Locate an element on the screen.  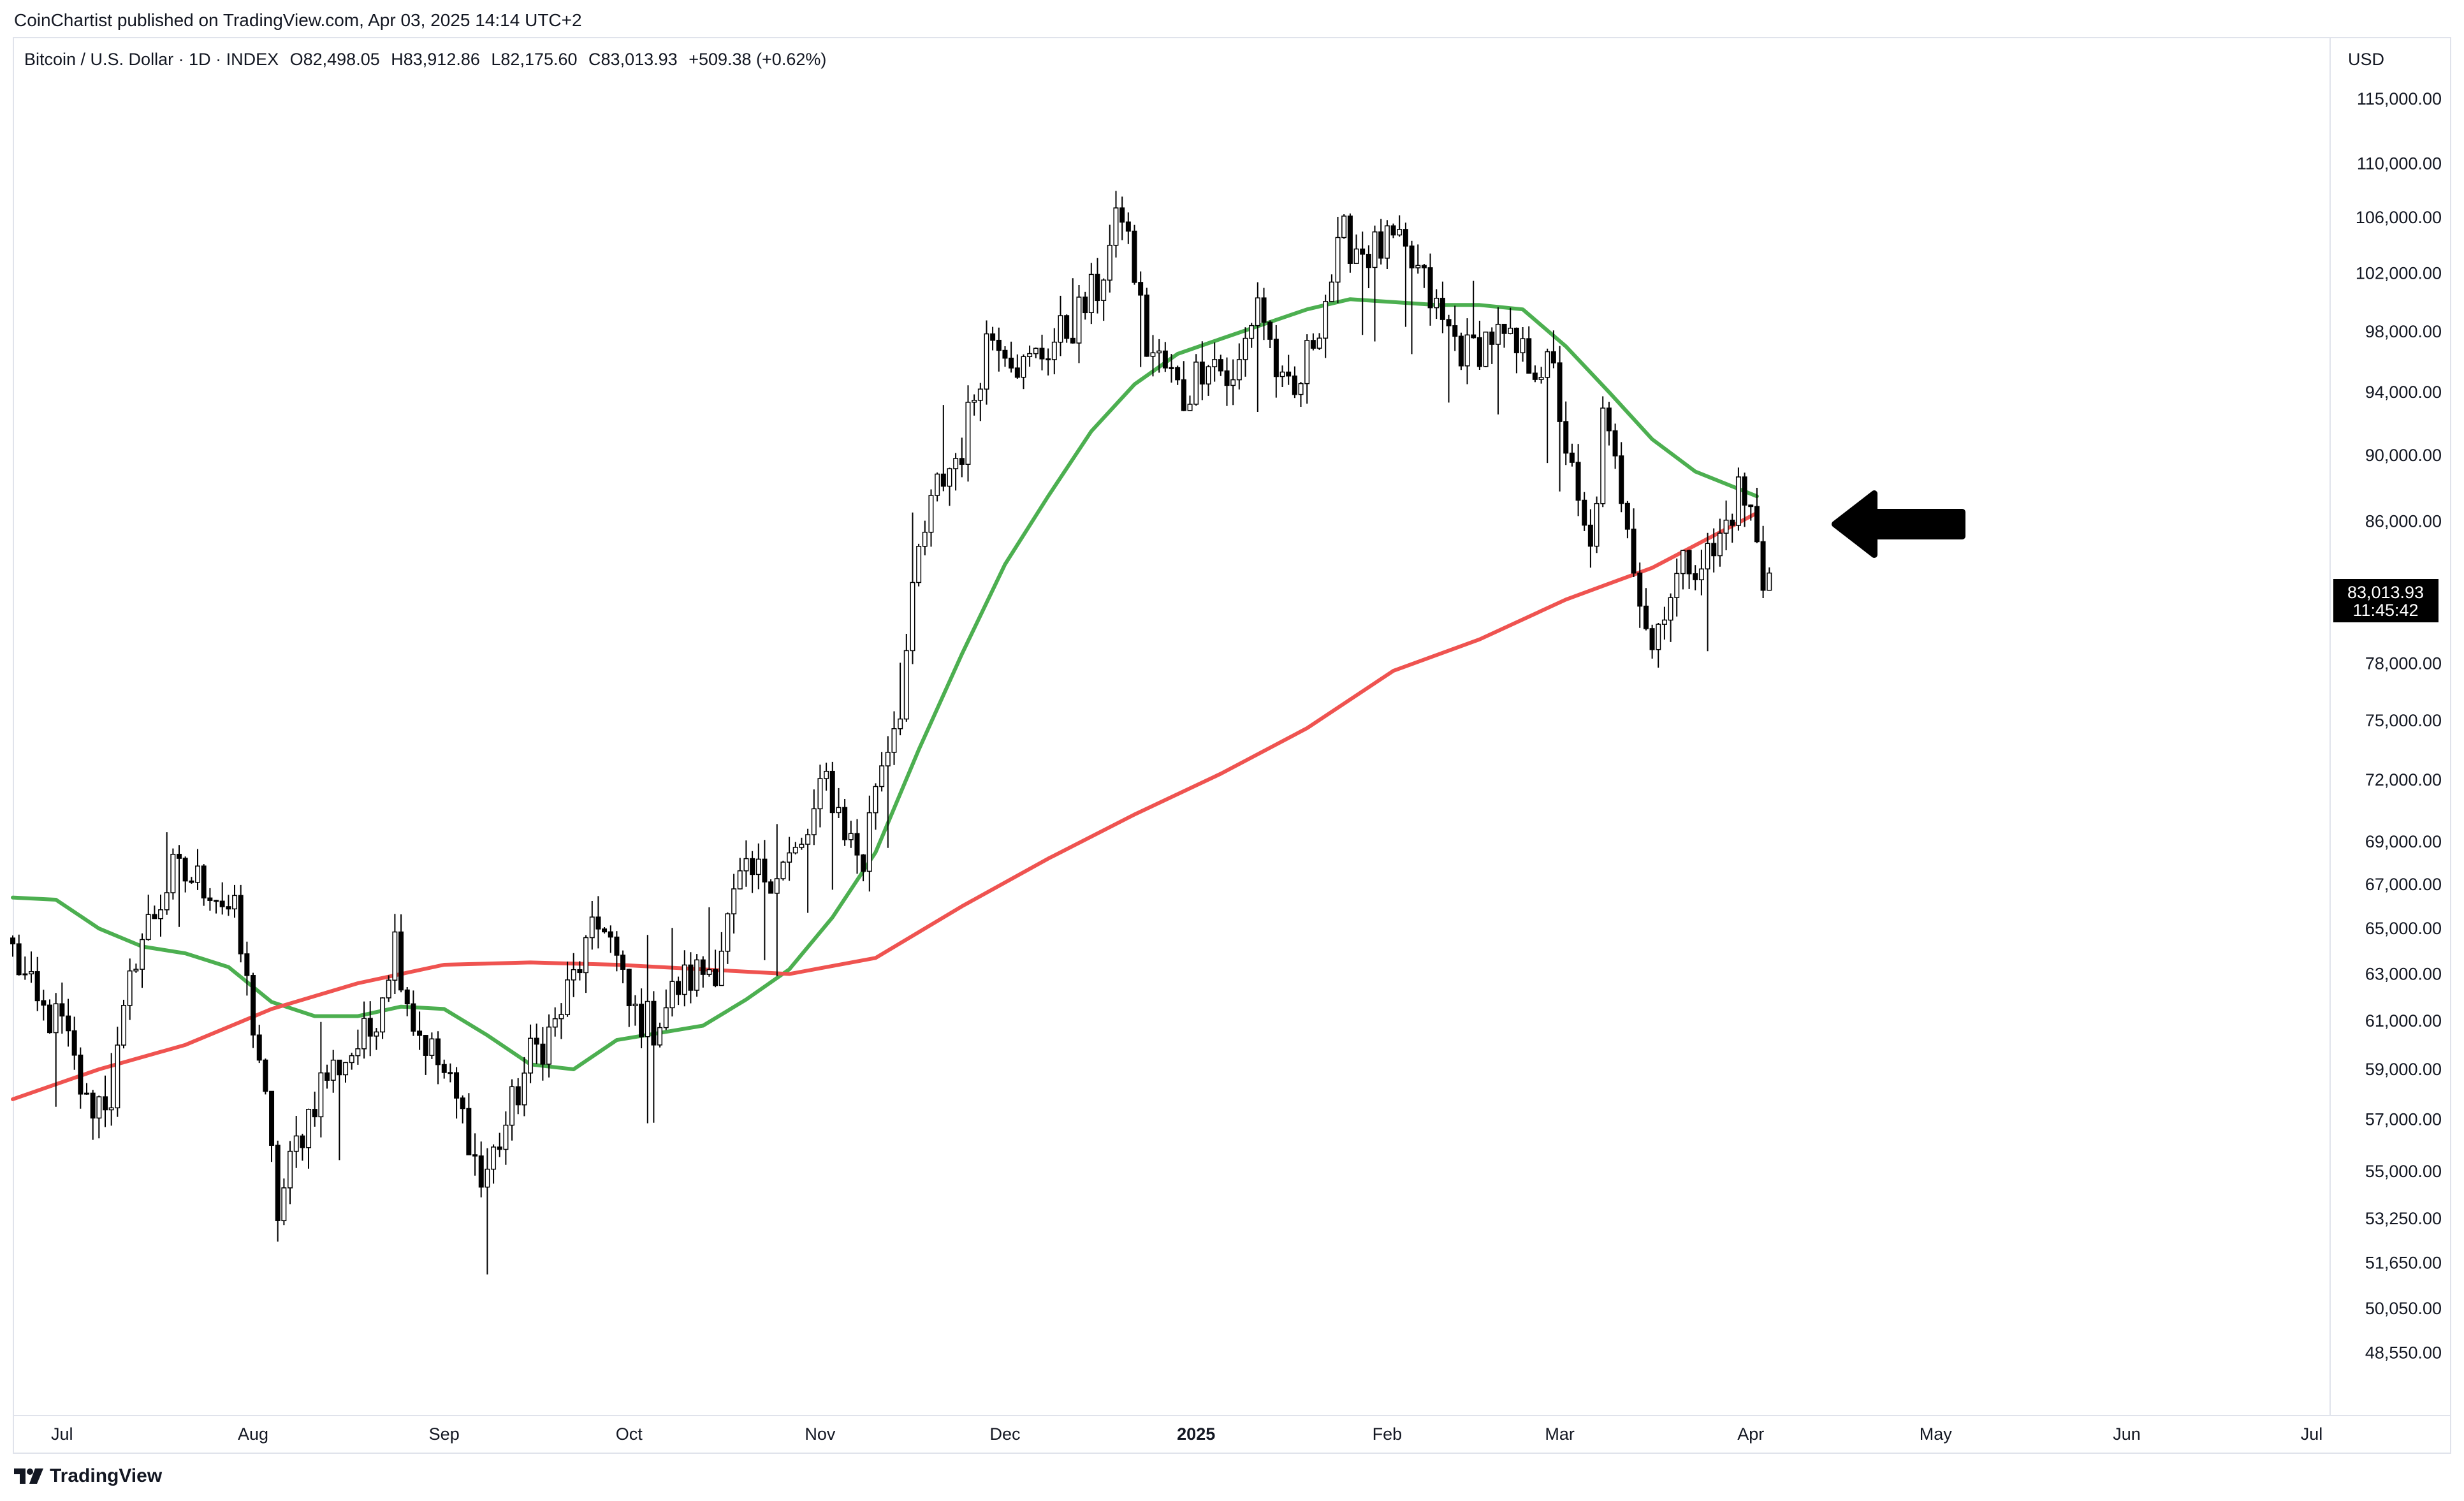
time-tick-label: 2025 is located at coordinates (1196, 1434).